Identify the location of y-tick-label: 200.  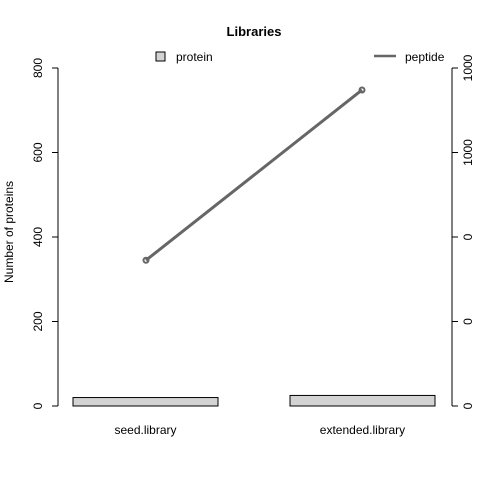
(38, 321).